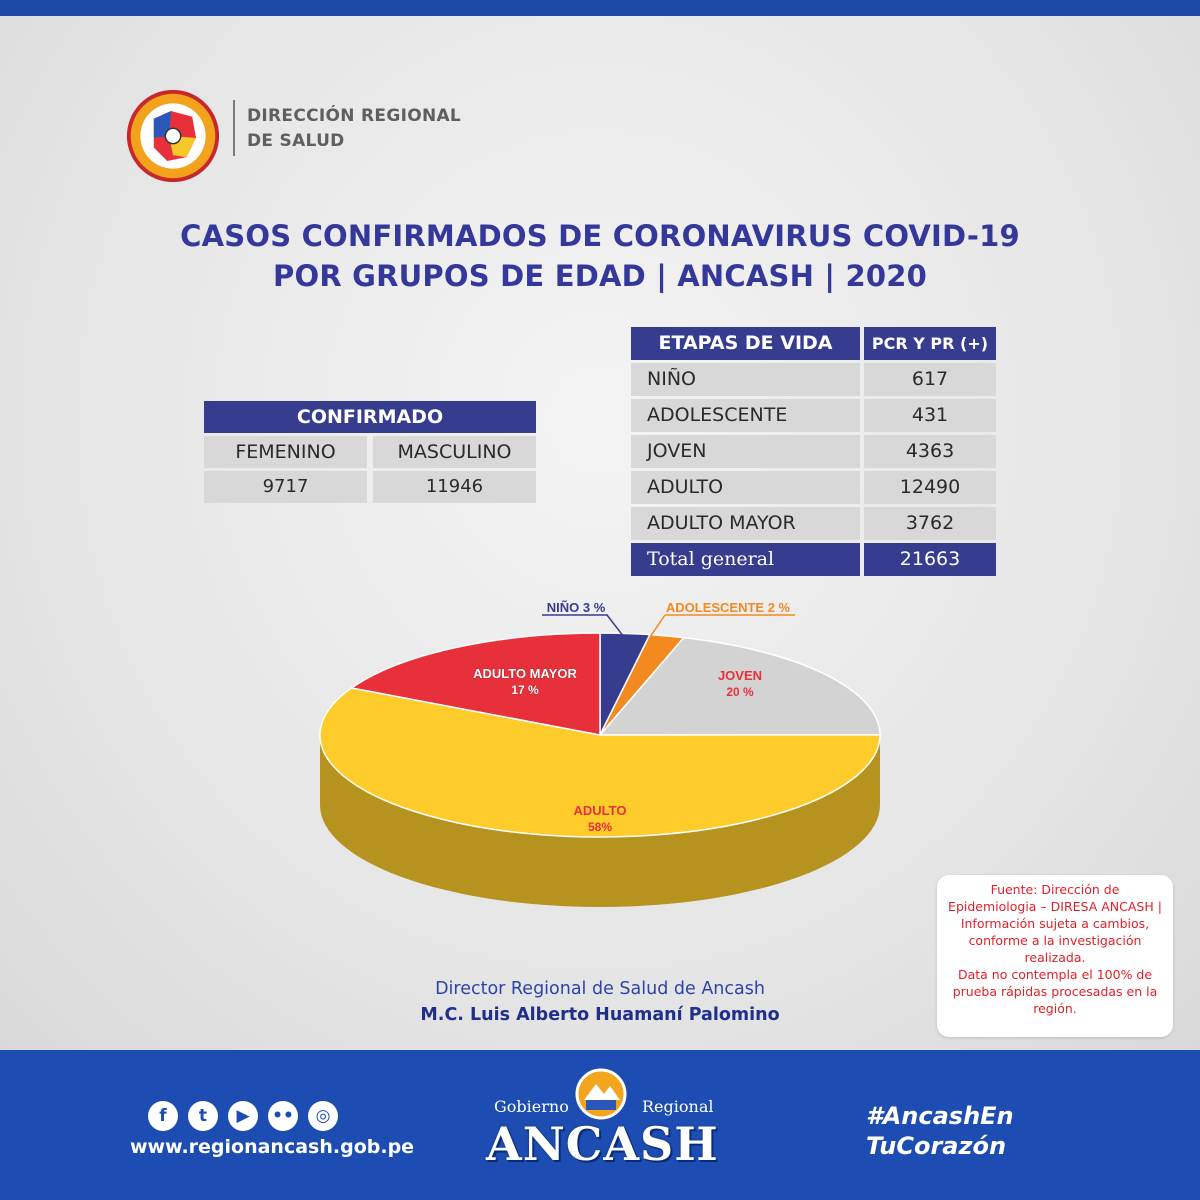 Image resolution: width=1200 pixels, height=1200 pixels. I want to click on website-link: www.regionancash.gob.pe, so click(272, 1147).